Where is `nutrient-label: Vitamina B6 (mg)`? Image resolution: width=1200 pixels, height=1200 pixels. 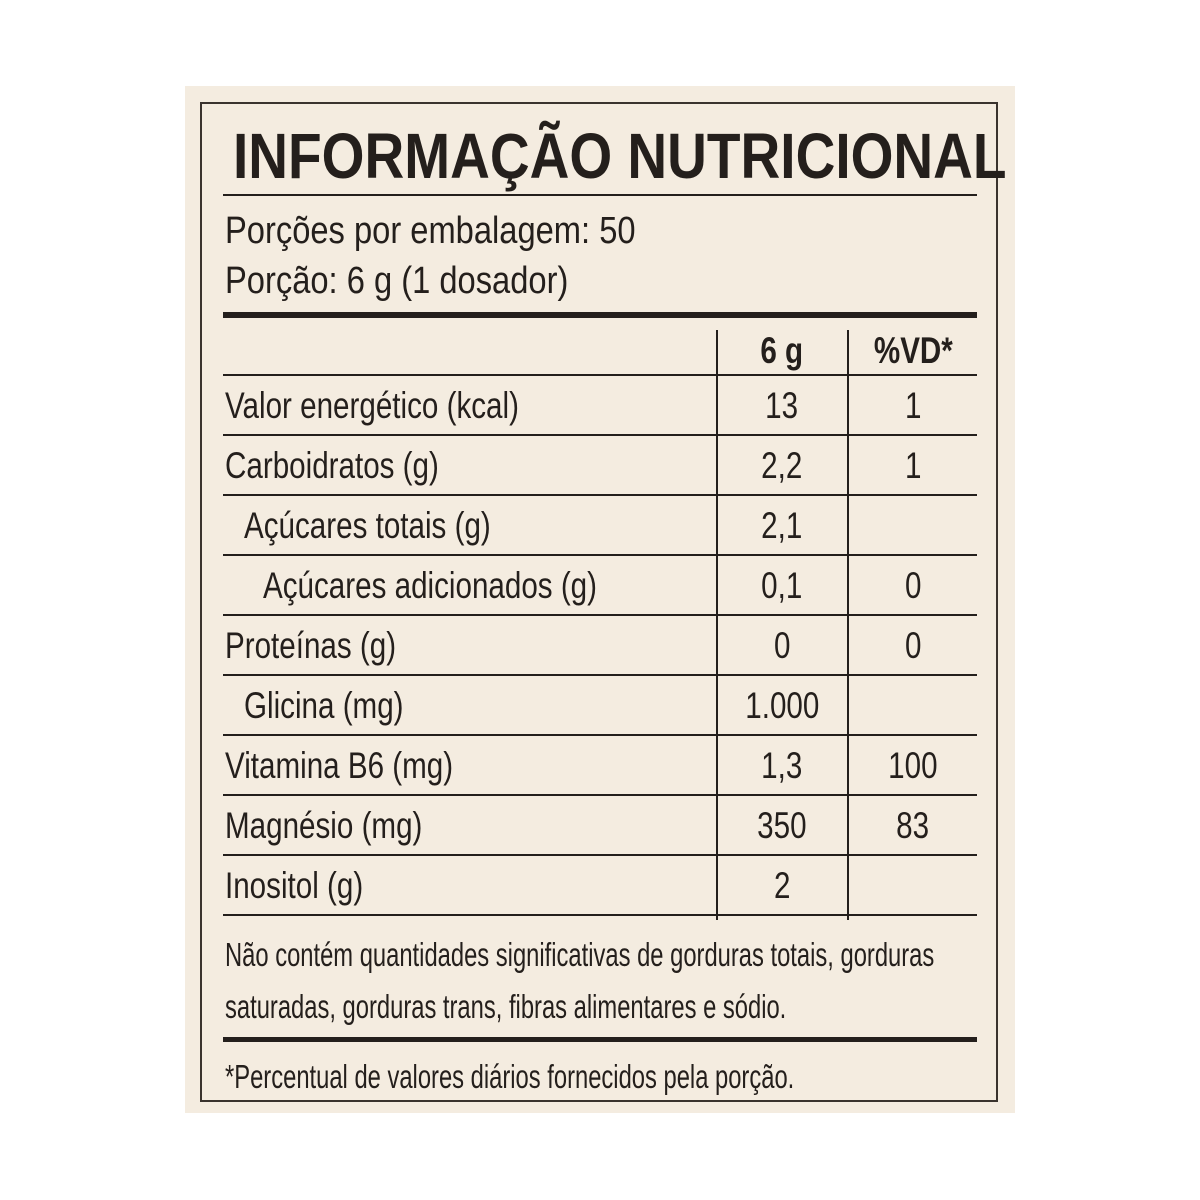 nutrient-label: Vitamina B6 (mg) is located at coordinates (339, 765).